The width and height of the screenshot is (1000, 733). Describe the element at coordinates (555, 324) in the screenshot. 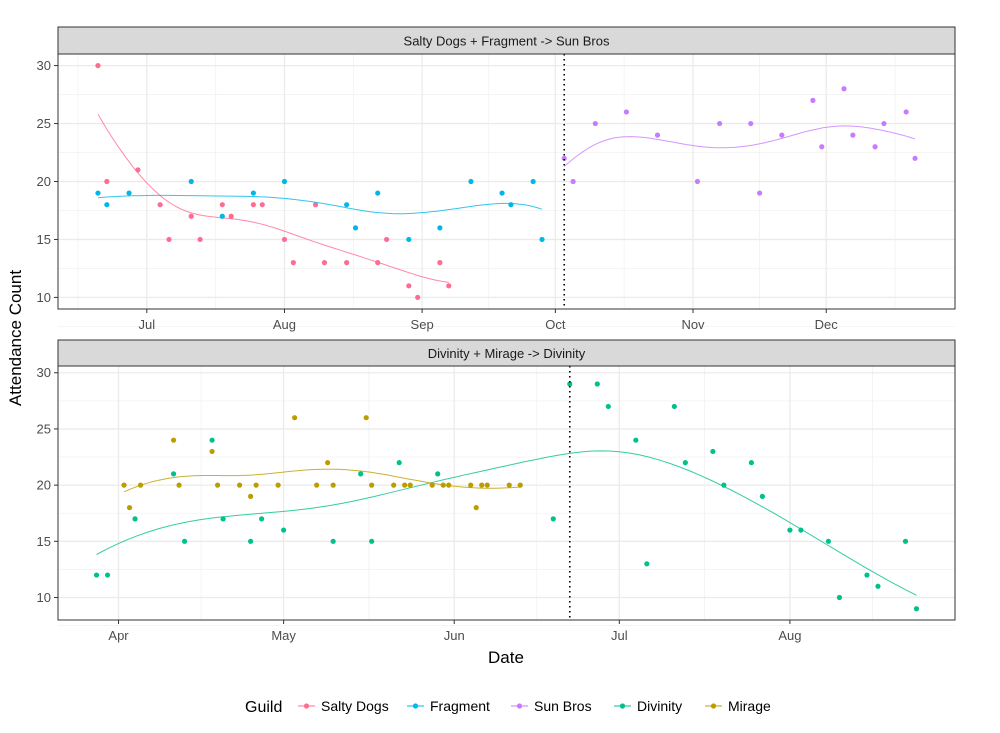

I see `x-tick-label: Oct` at that location.